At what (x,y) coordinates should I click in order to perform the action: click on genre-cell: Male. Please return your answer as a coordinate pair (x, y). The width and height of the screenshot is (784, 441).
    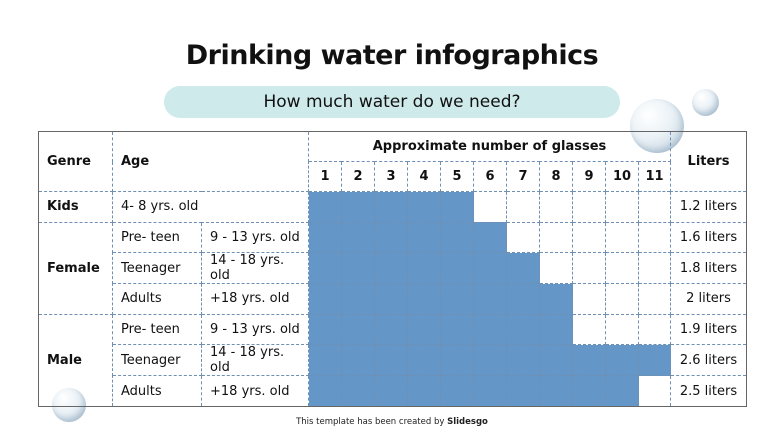
    Looking at the image, I should click on (75, 360).